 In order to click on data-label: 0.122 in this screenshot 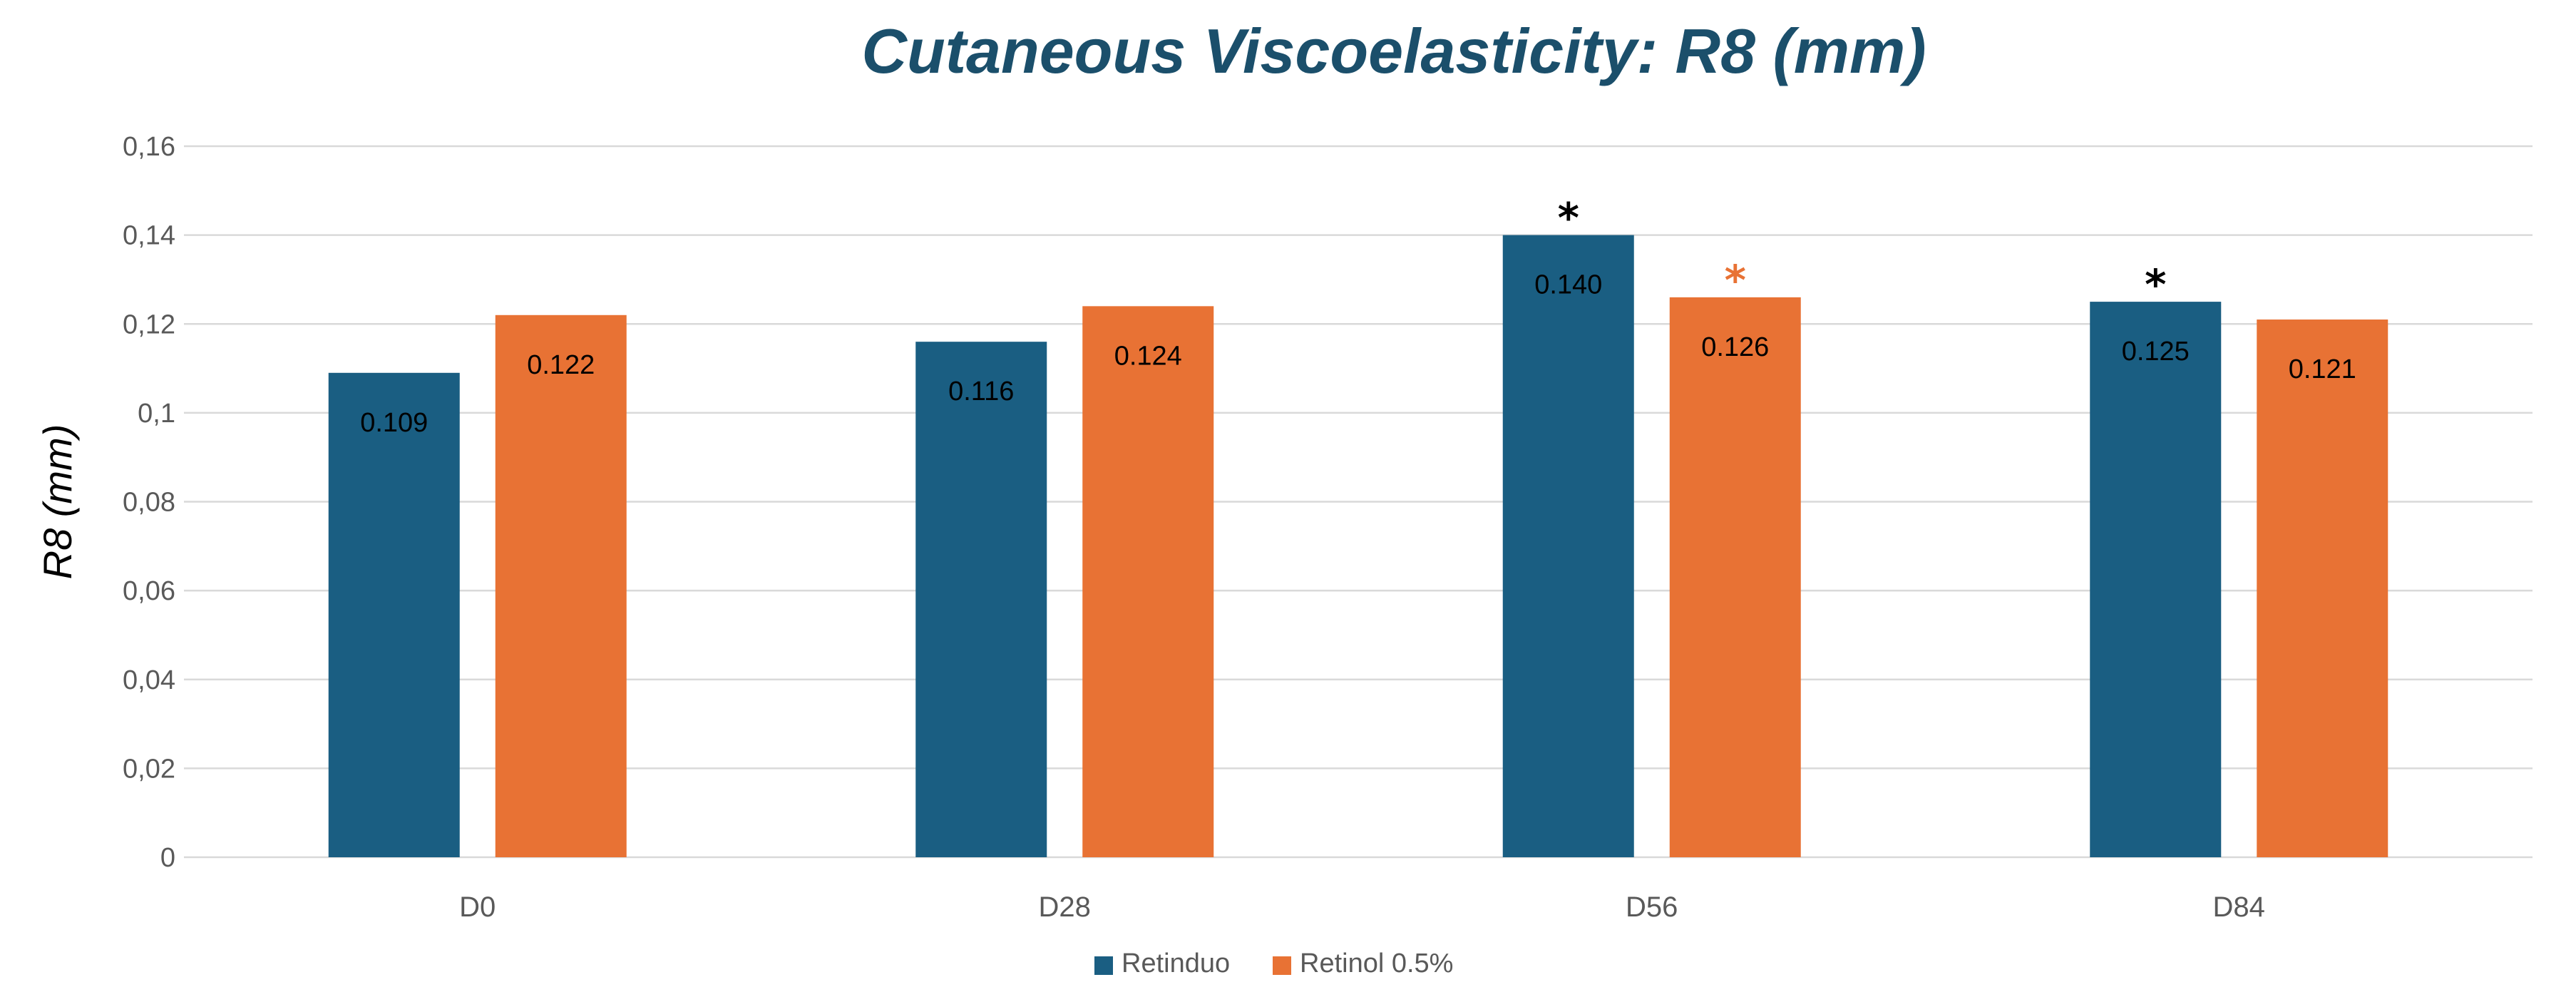, I will do `click(561, 365)`.